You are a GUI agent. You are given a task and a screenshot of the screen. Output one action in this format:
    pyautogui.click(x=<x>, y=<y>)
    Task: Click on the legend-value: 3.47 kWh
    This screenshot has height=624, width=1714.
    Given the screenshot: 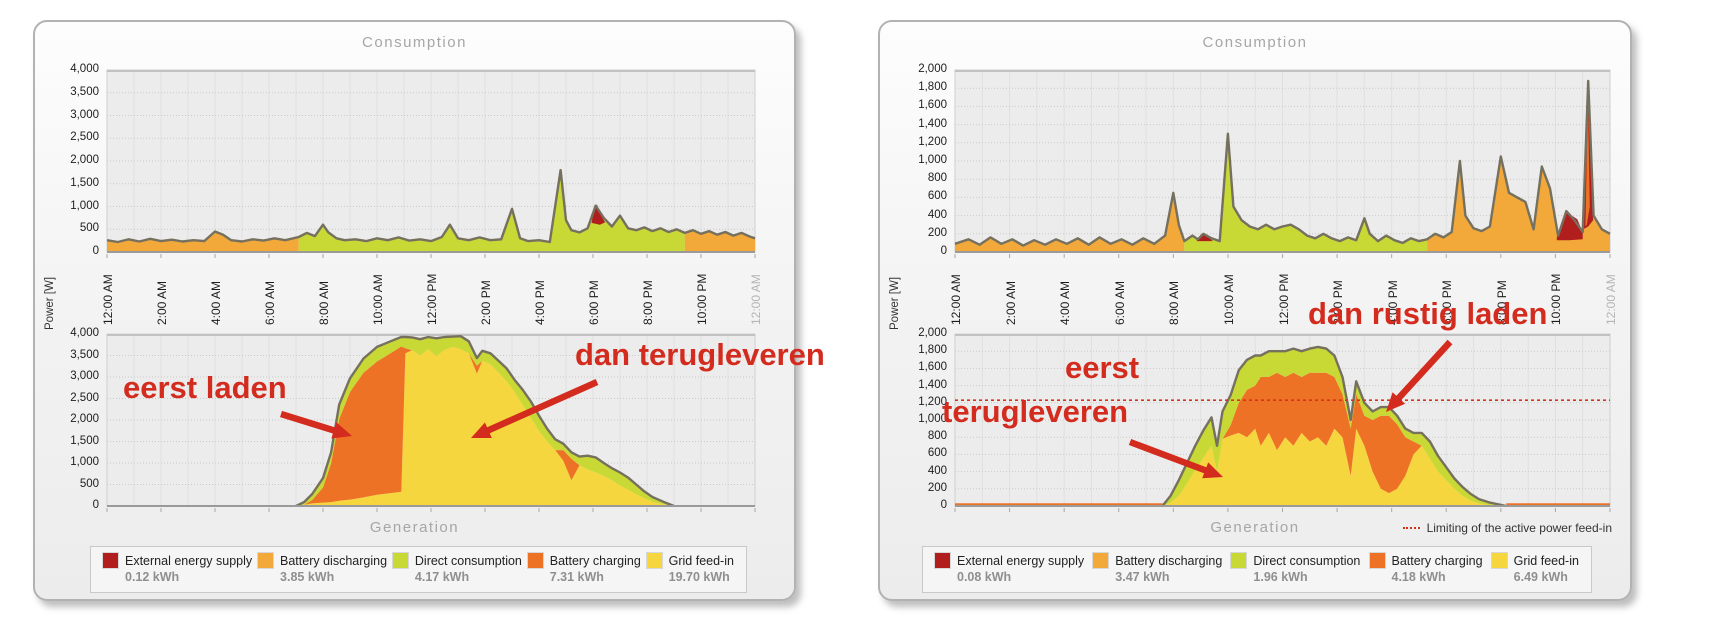 What is the action you would take?
    pyautogui.click(x=1142, y=577)
    